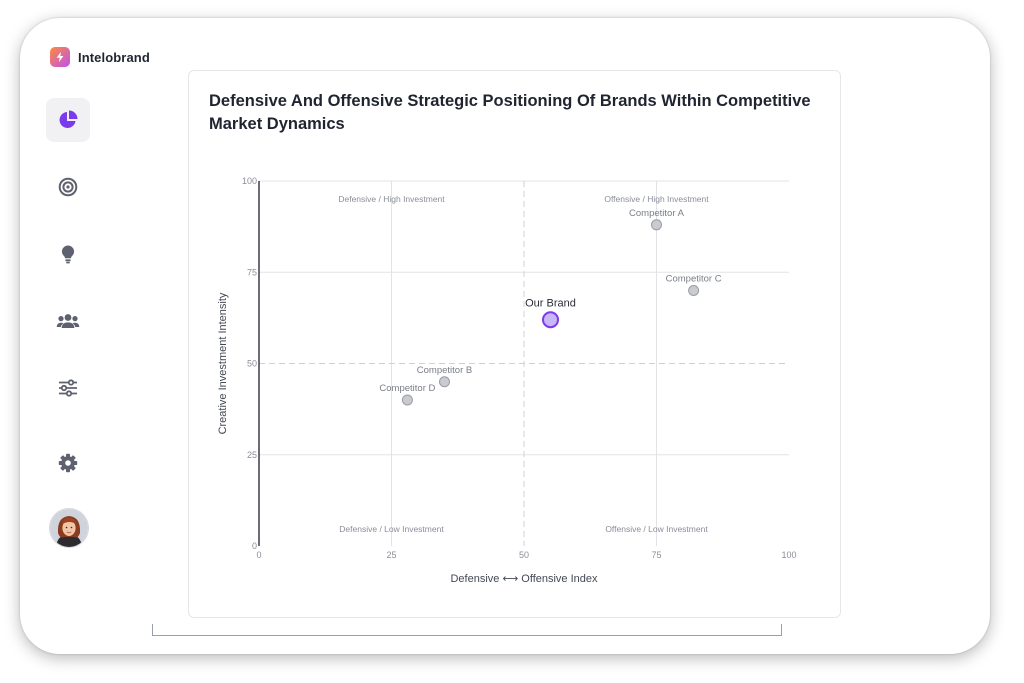  I want to click on nav-item-dashboard, so click(68, 120).